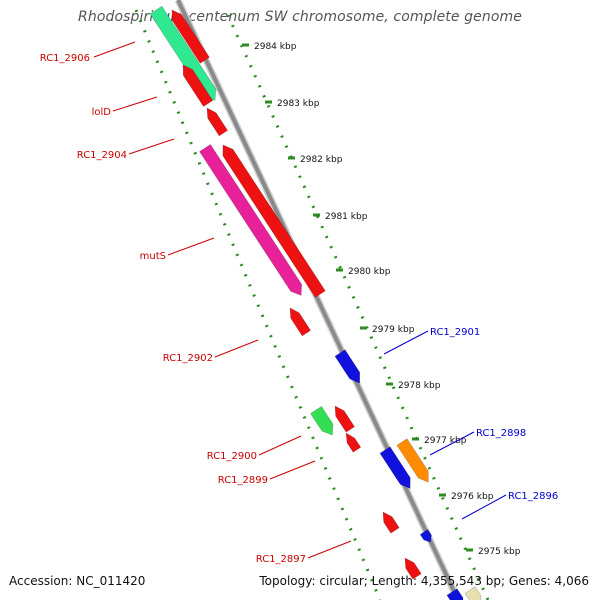 The width and height of the screenshot is (600, 600). What do you see at coordinates (250, 220) in the screenshot?
I see `gene-arrow-muts` at bounding box center [250, 220].